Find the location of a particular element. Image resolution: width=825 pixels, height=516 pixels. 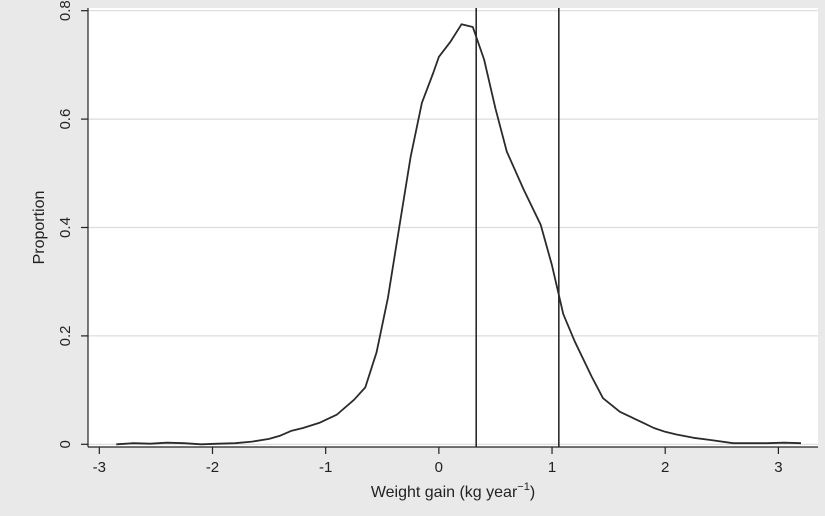

x-tick-label: -2 is located at coordinates (212, 467).